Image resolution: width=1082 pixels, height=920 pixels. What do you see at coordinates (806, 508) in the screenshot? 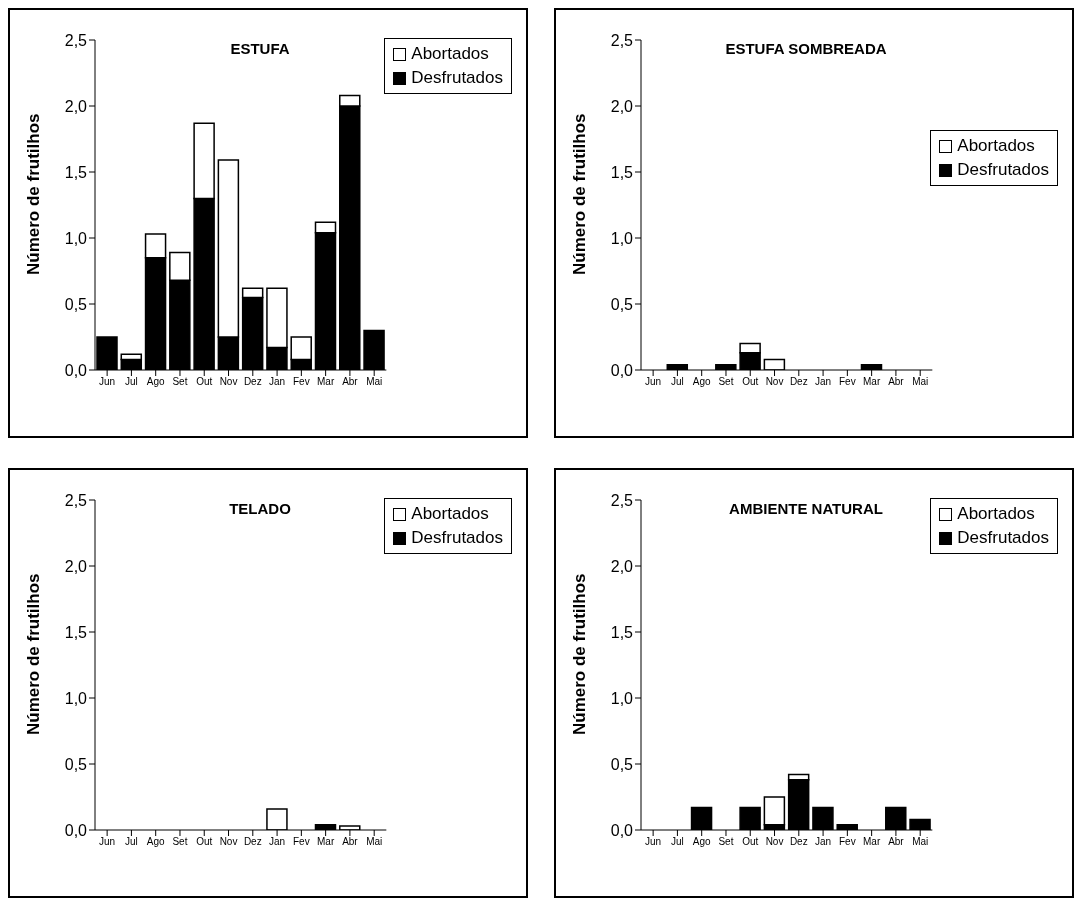
I see `chart-title: AMBIENTE NATURAL` at bounding box center [806, 508].